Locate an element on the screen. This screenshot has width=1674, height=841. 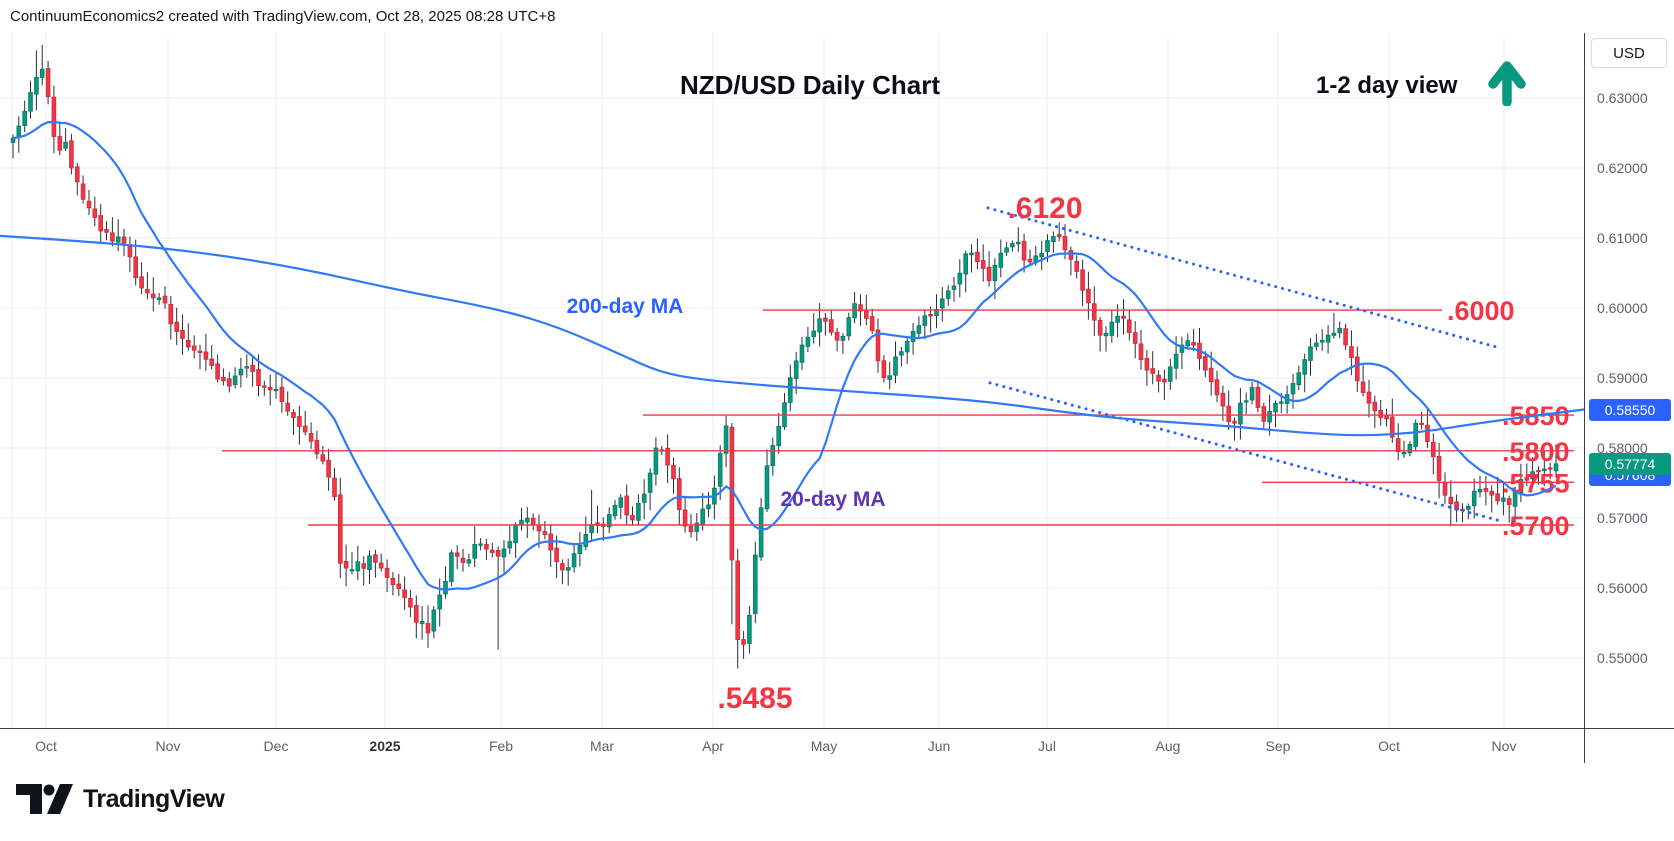
tradingview-logo: TradingView is located at coordinates (120, 799).